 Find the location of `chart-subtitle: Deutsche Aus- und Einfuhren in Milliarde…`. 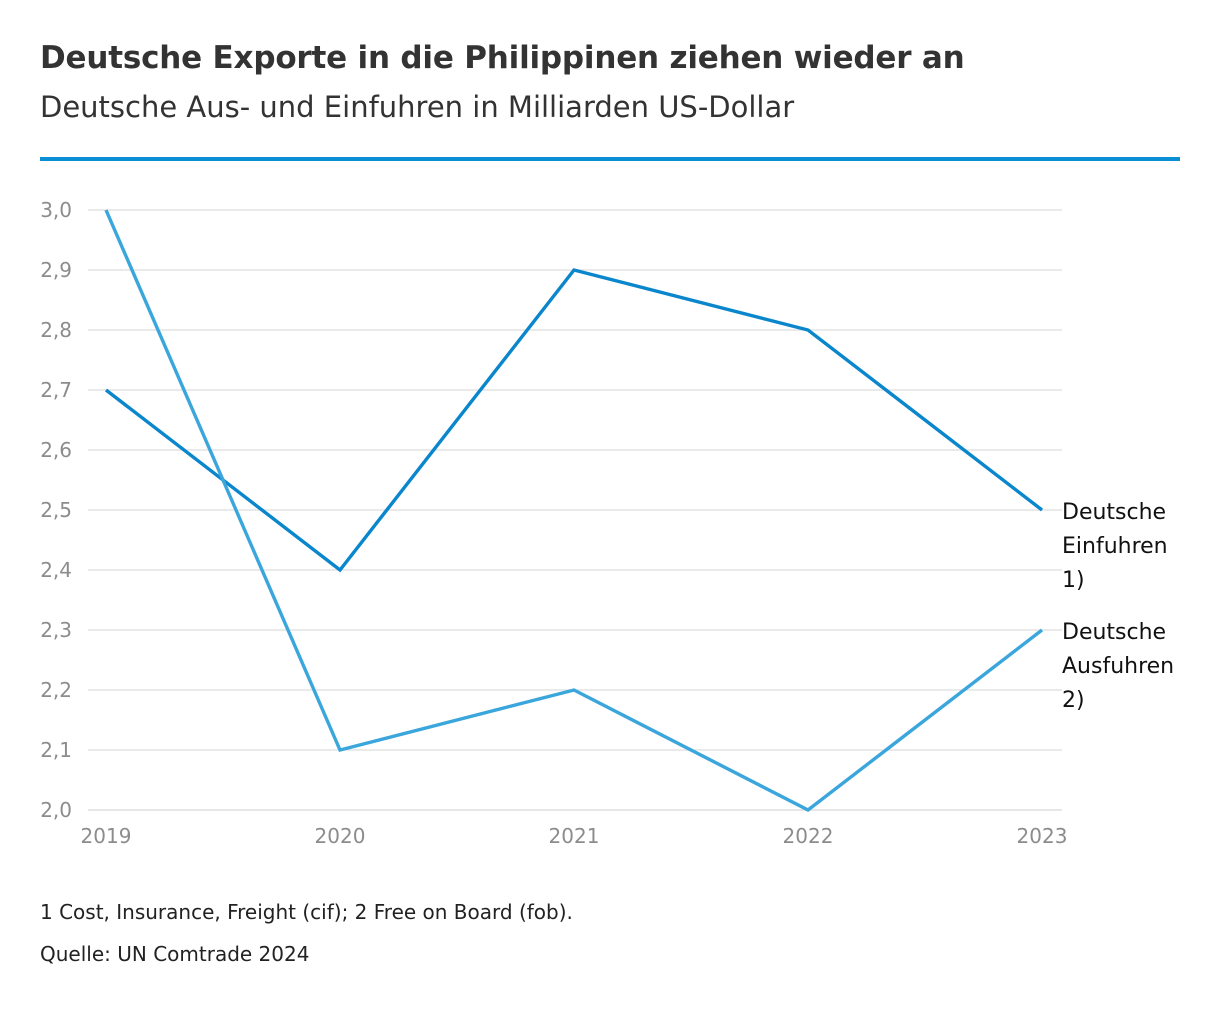

chart-subtitle: Deutsche Aus- und Einfuhren in Milliarde… is located at coordinates (417, 107).